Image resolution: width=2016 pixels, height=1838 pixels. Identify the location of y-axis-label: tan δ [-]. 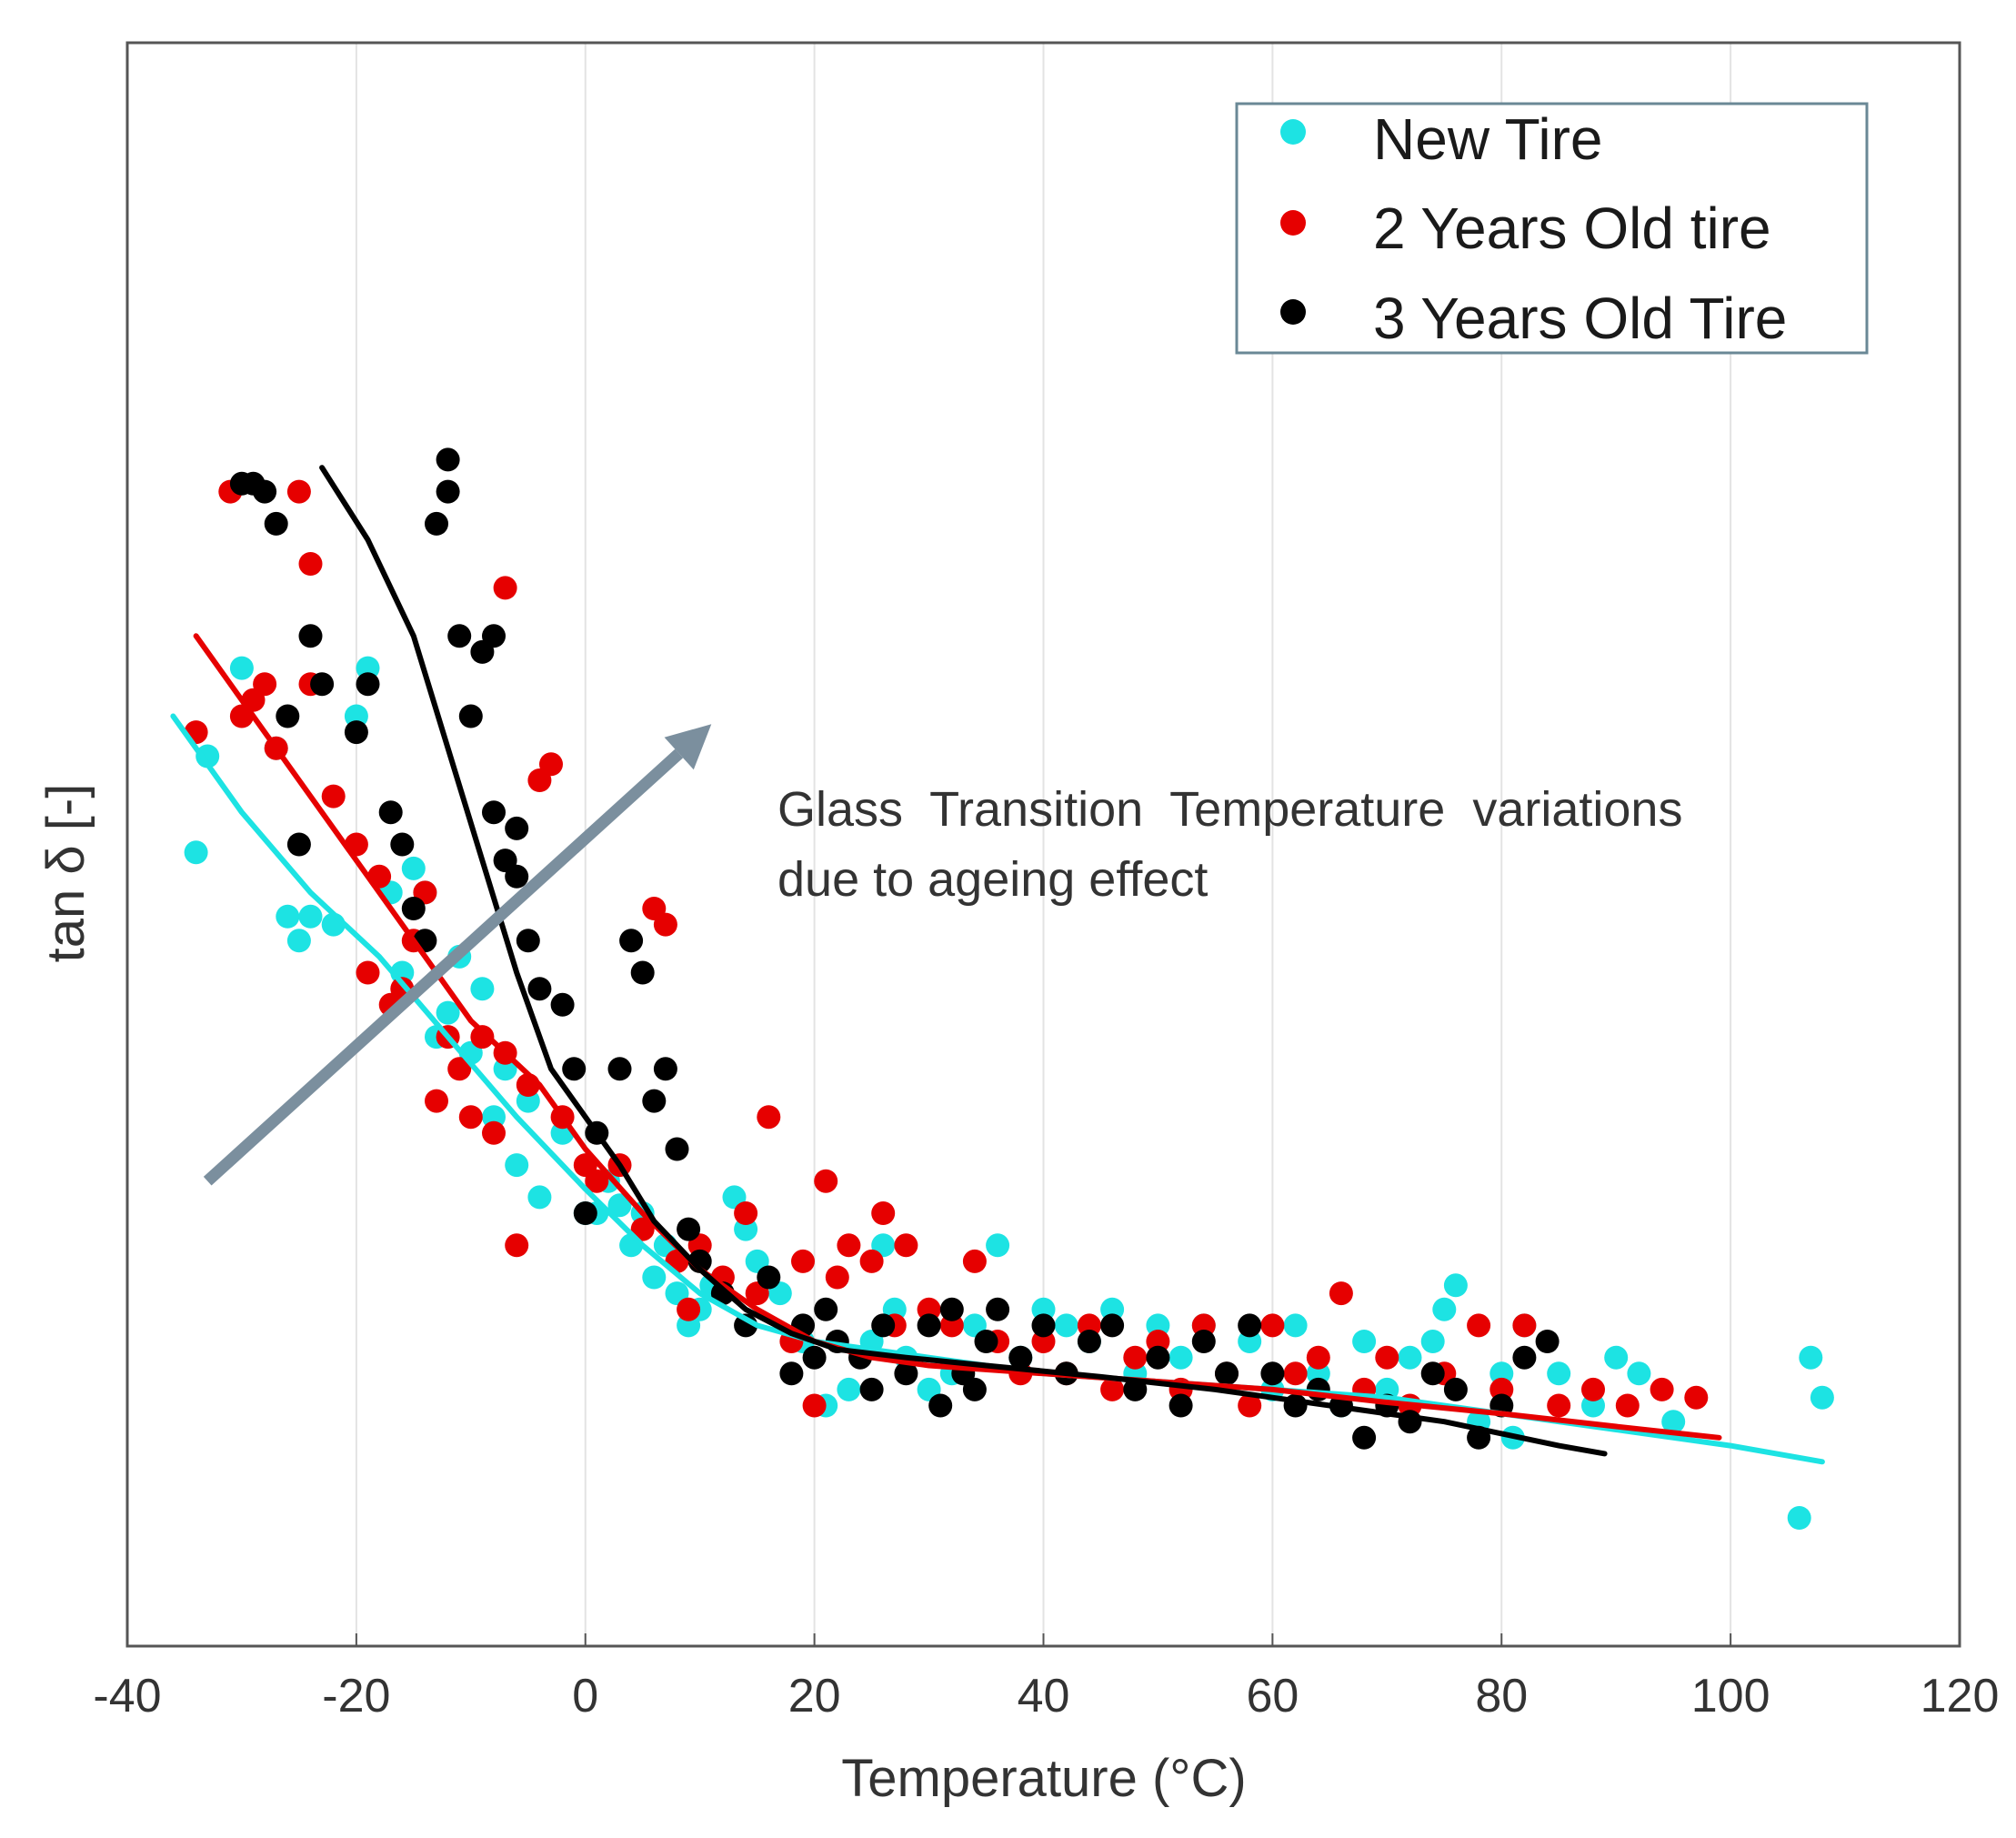
(65, 873).